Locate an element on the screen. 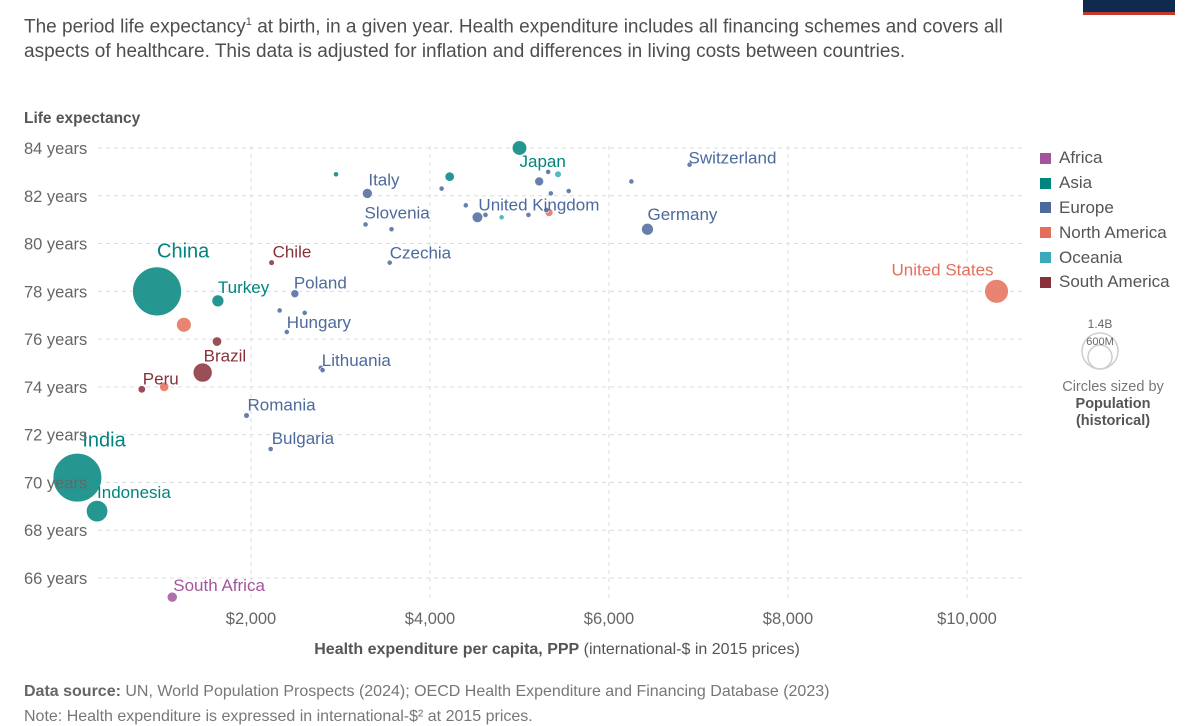 The width and height of the screenshot is (1200, 726). legend-label: Africa is located at coordinates (1081, 158).